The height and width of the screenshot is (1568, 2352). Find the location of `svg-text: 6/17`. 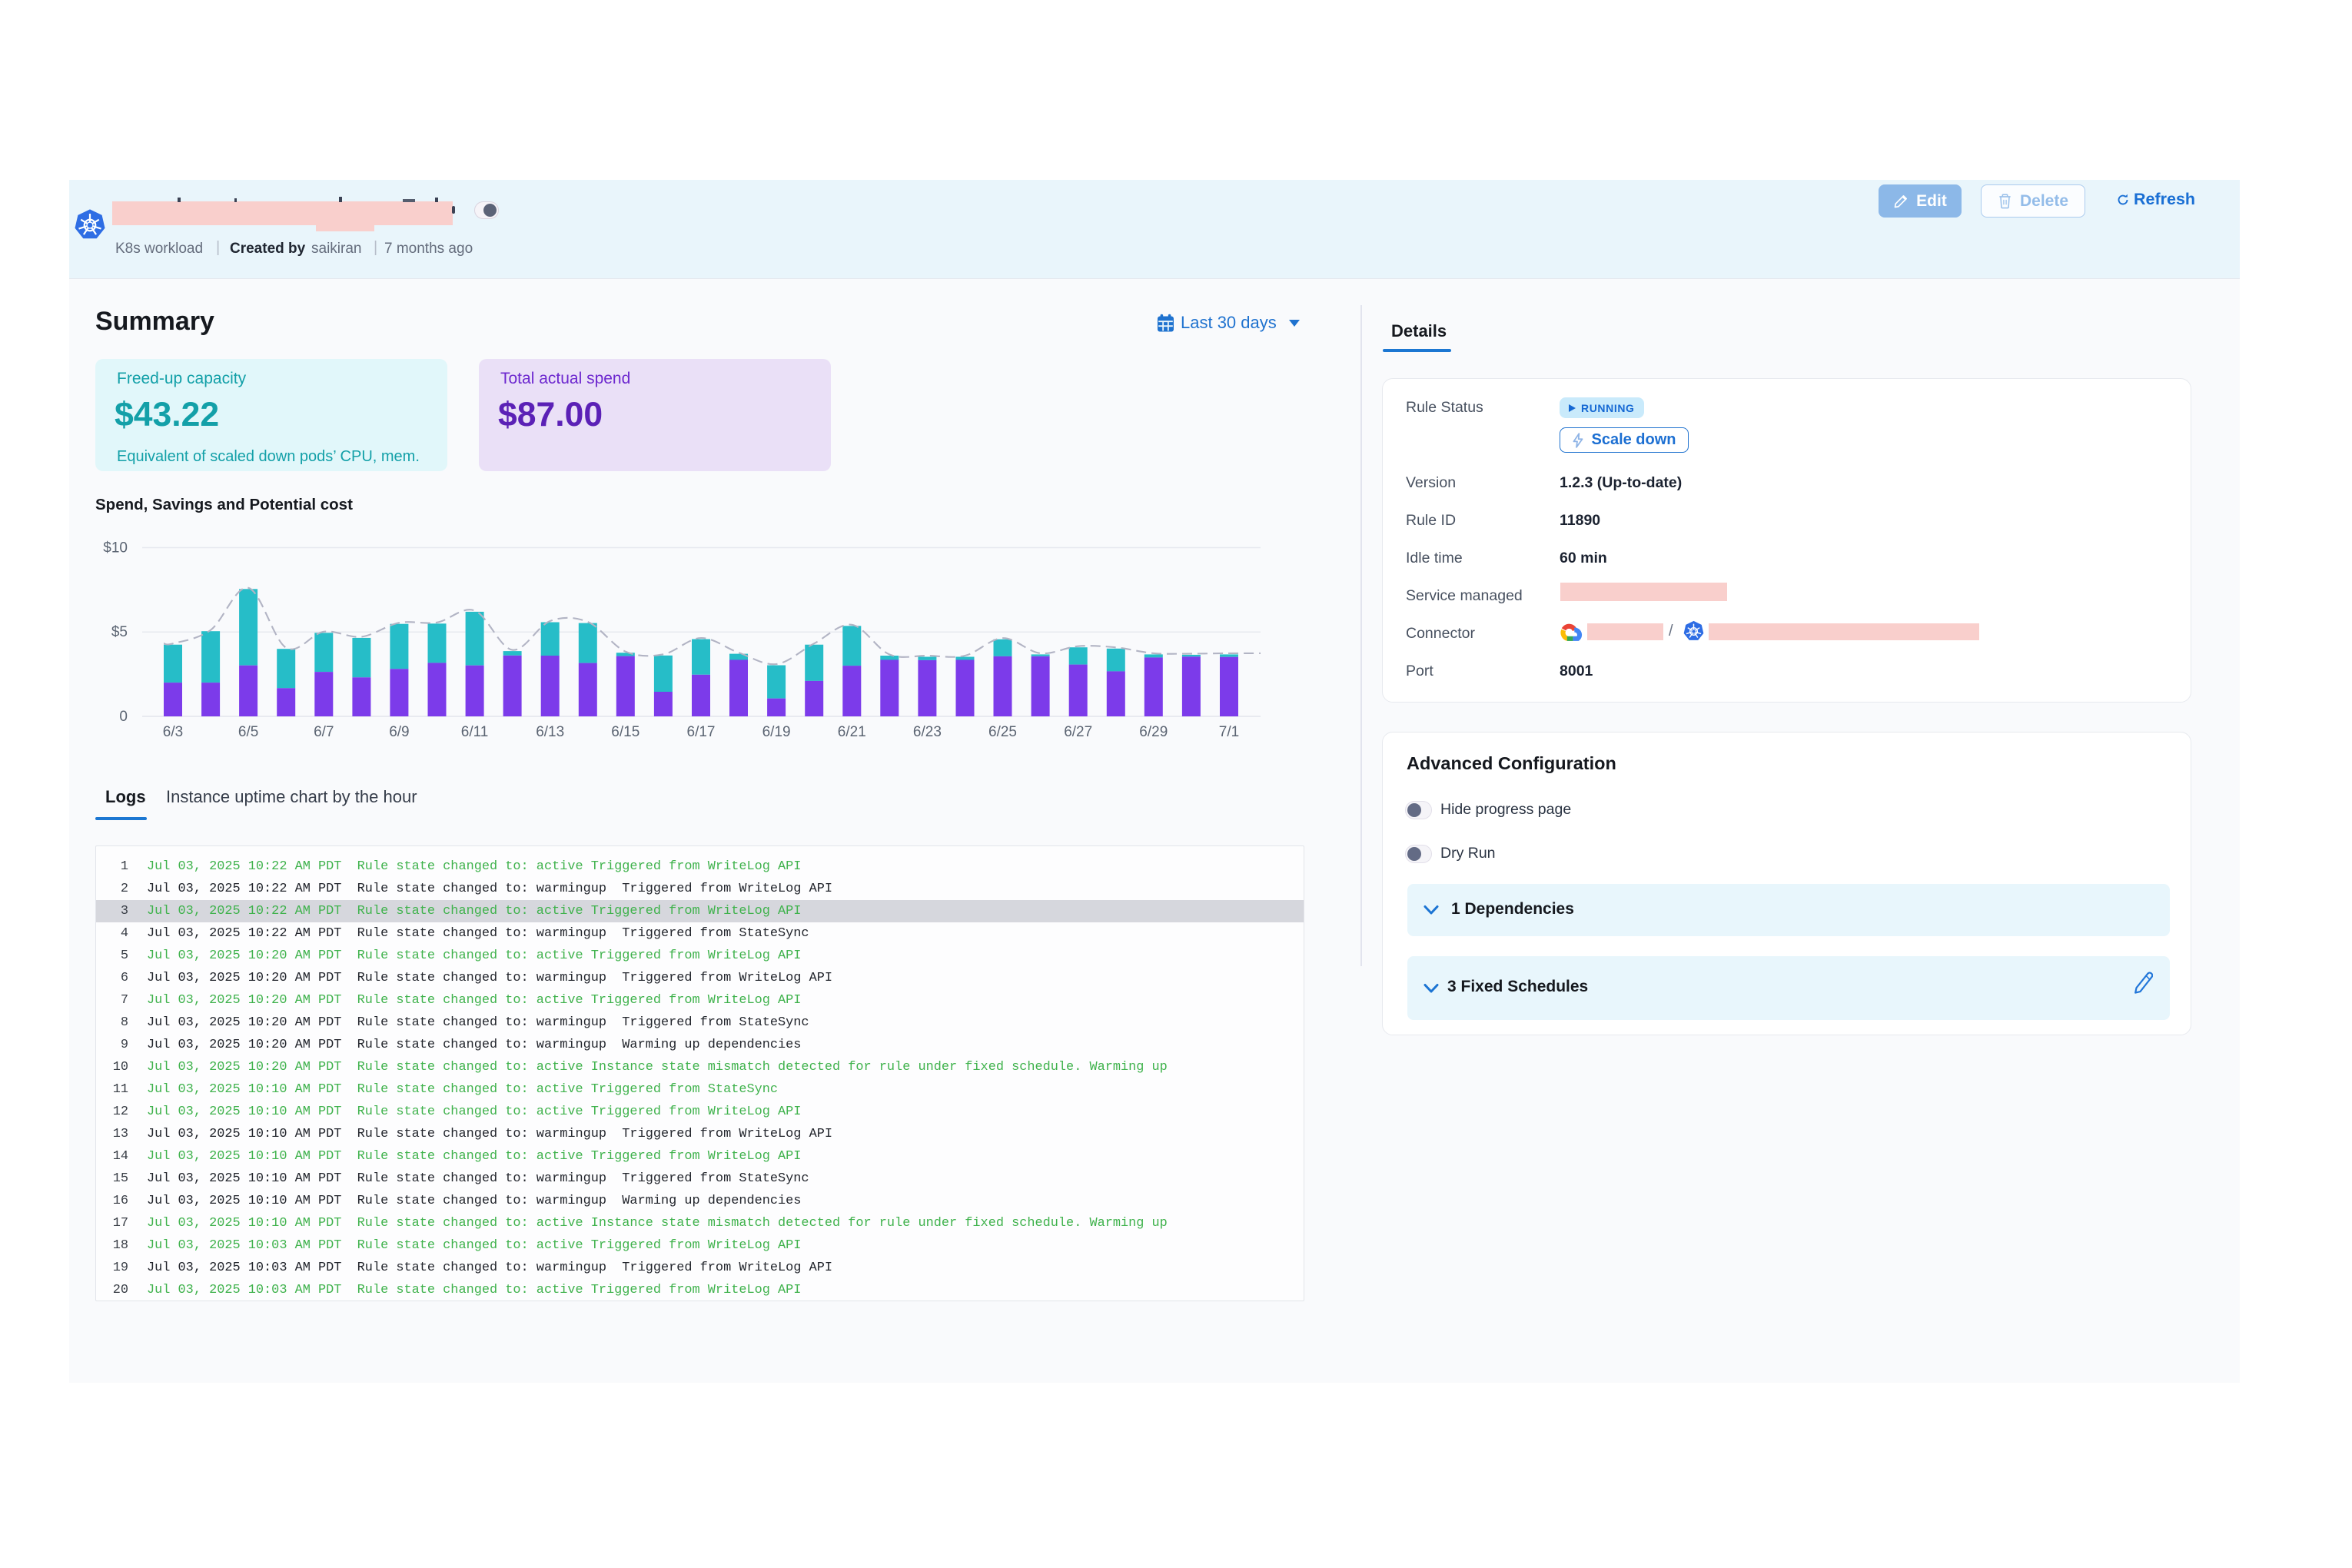

svg-text: 6/17 is located at coordinates (701, 732).